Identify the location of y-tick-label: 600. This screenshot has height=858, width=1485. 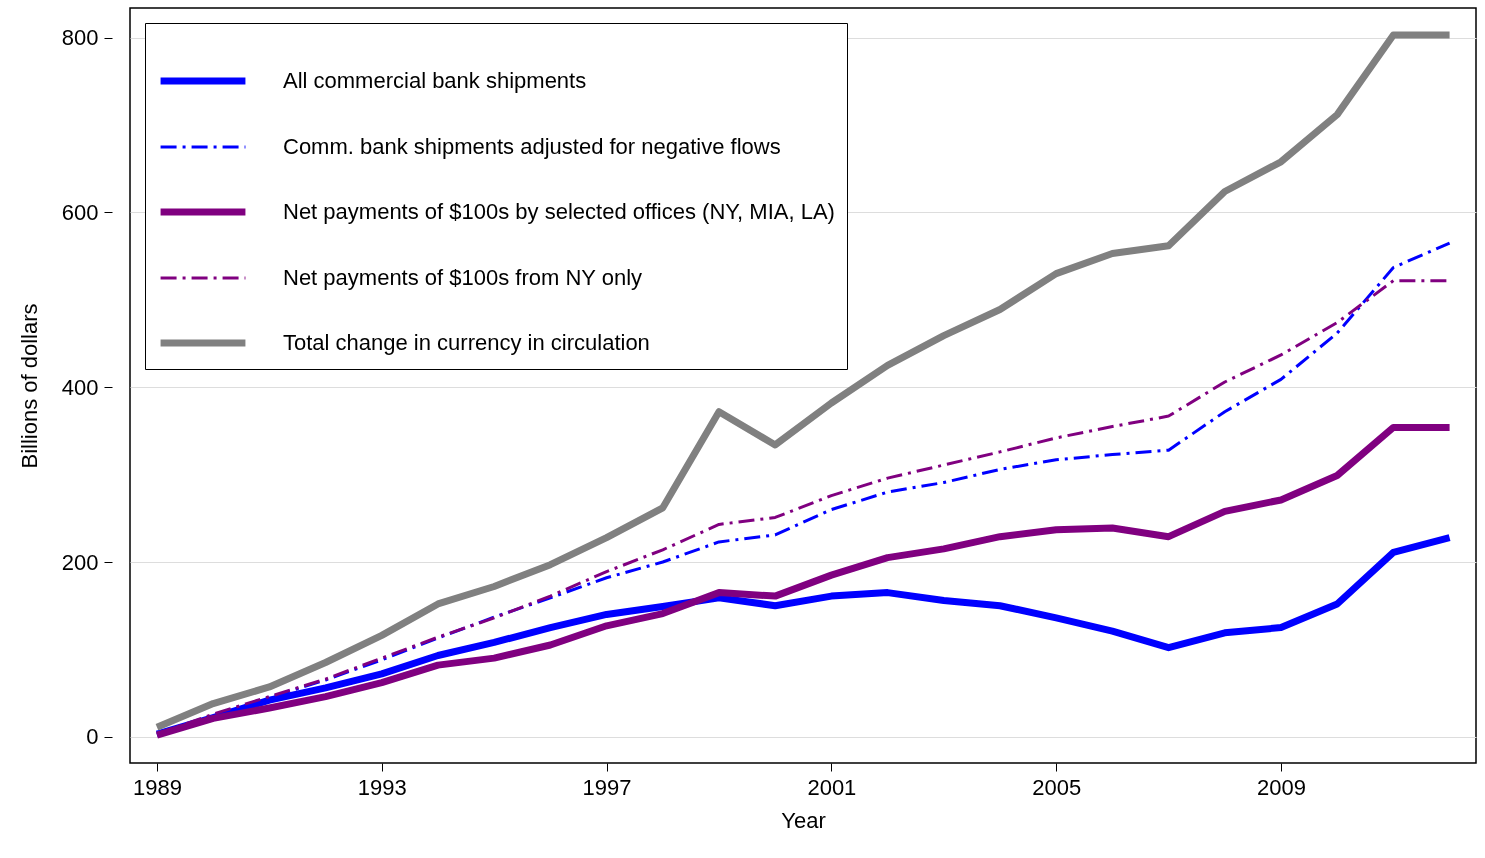
(80, 212).